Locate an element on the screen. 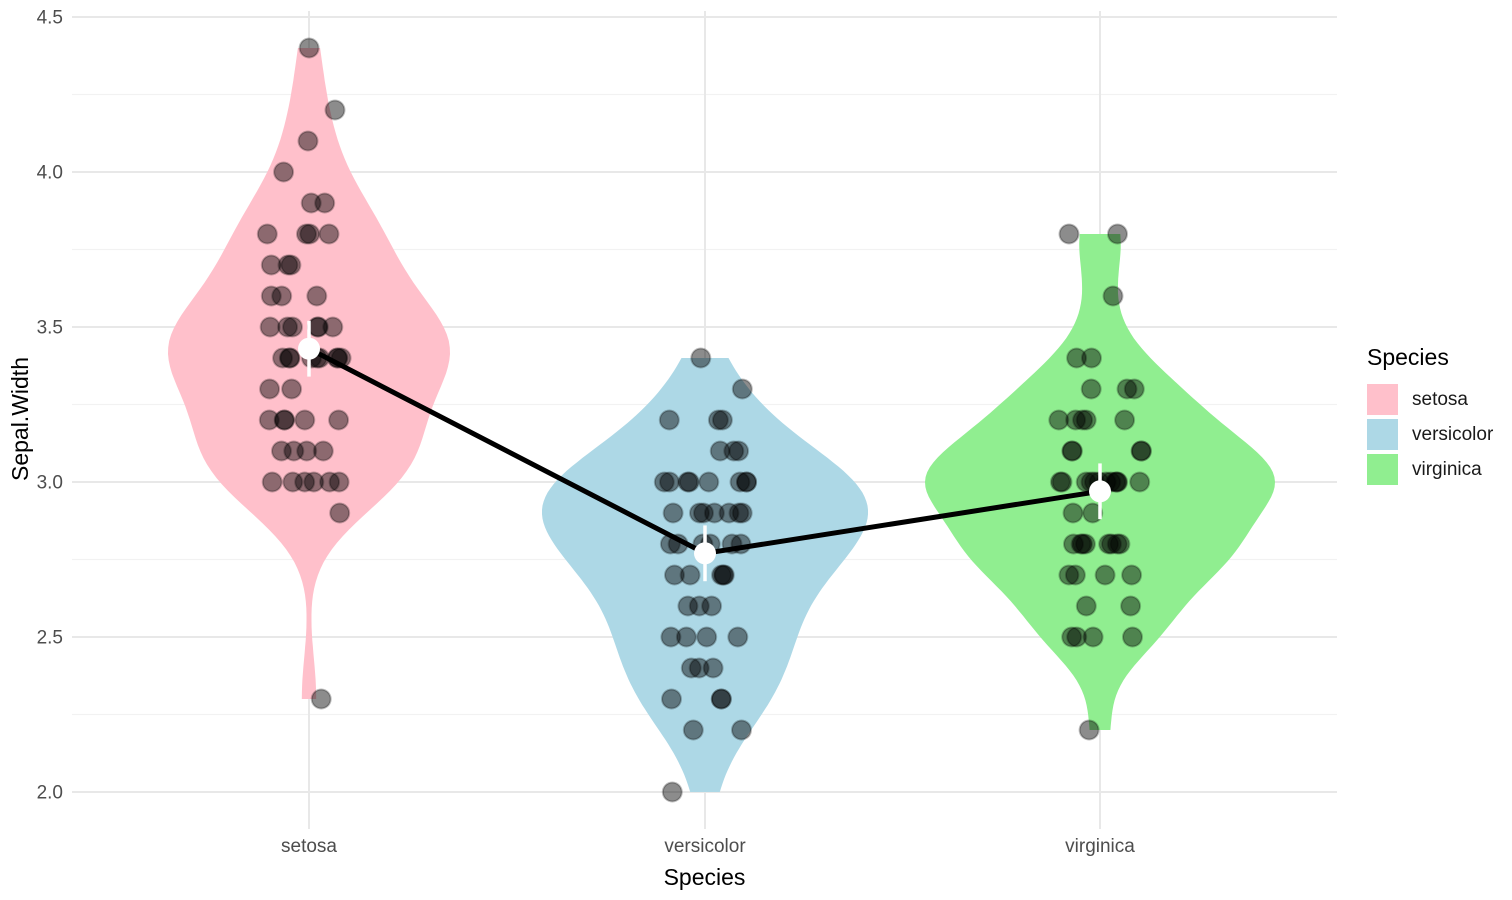 Image resolution: width=1512 pixels, height=900 pixels. legend-label-versicolor: versicolor is located at coordinates (1453, 434).